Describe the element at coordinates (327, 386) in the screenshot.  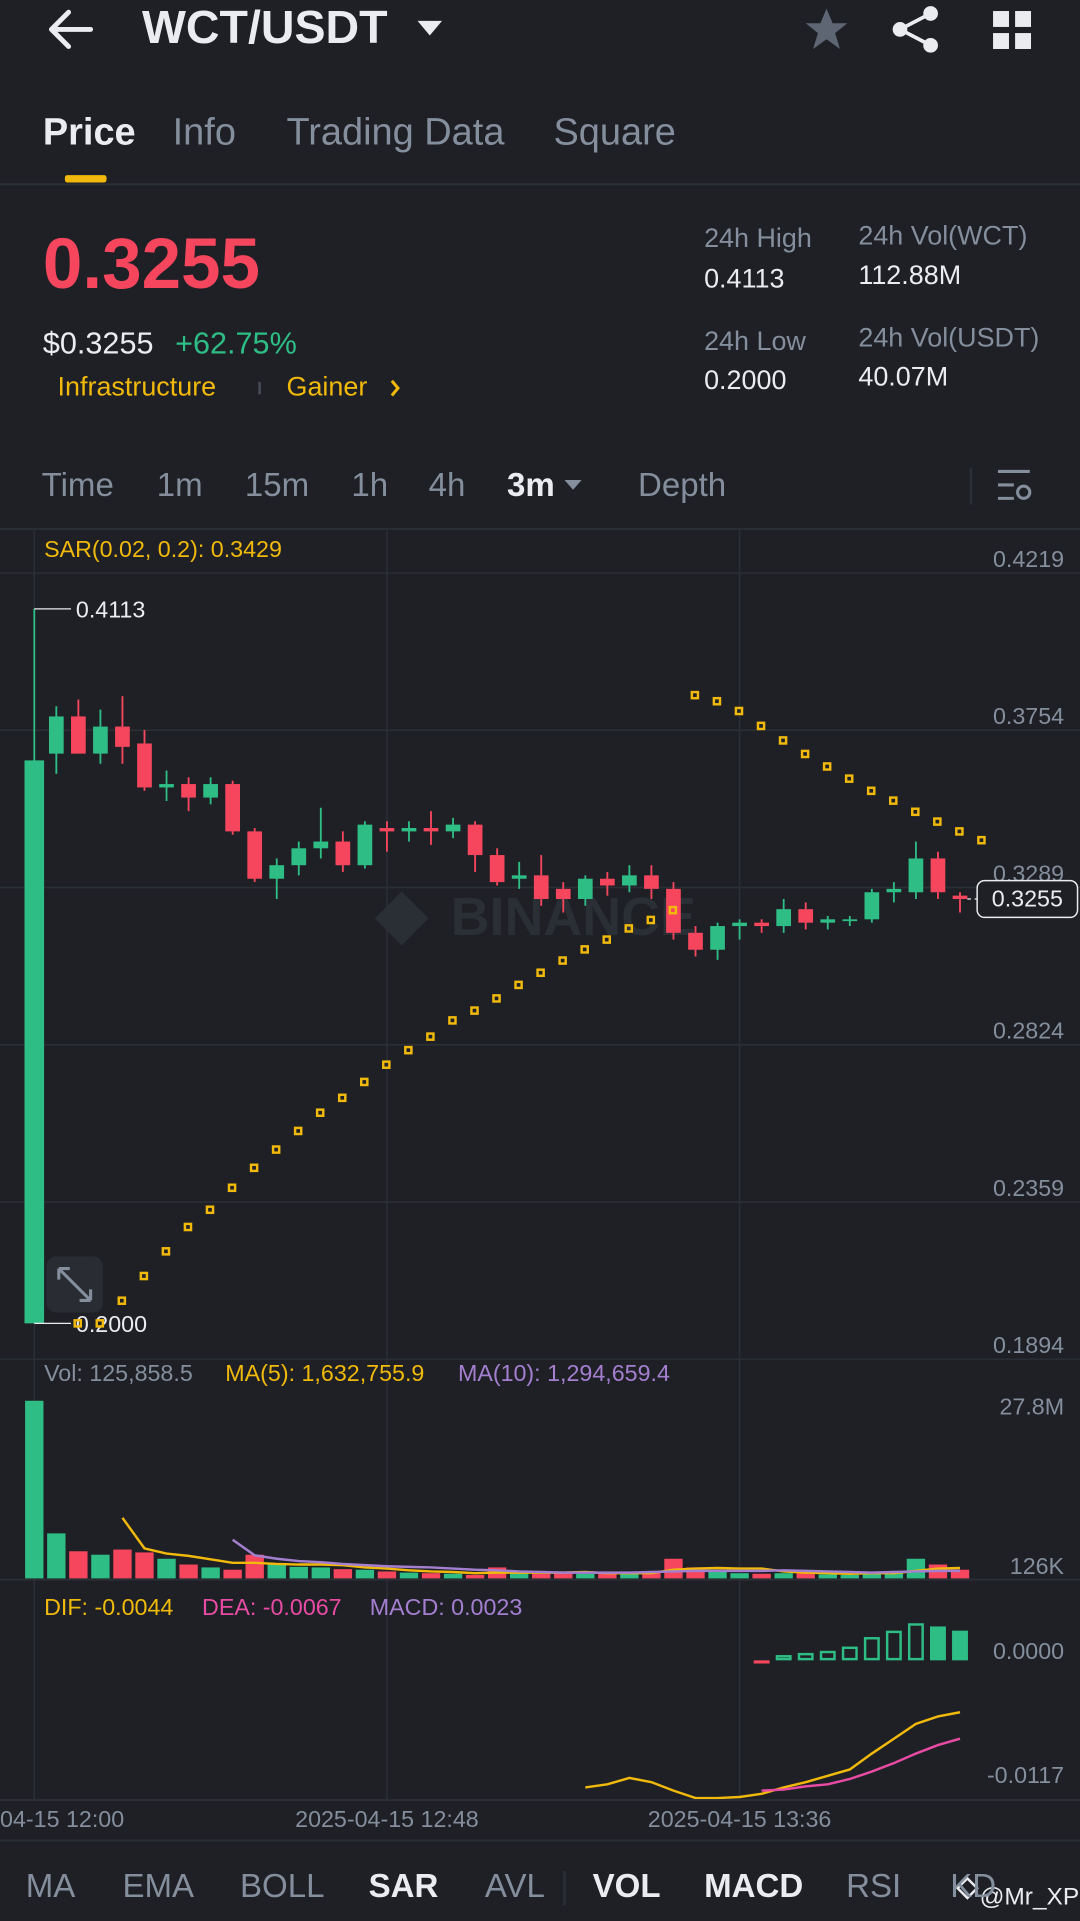
I see `tag: Gainer` at that location.